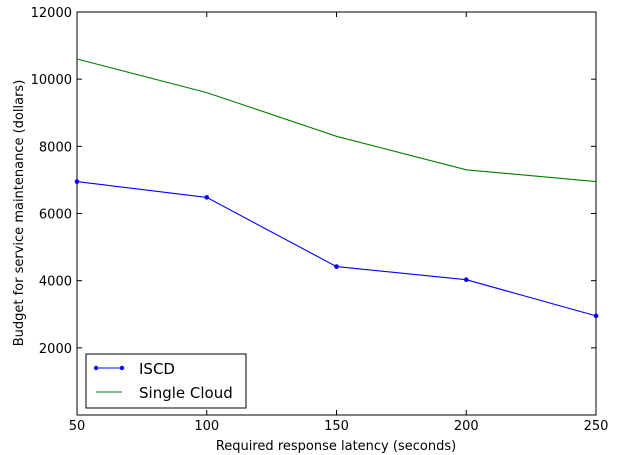 The height and width of the screenshot is (455, 625). What do you see at coordinates (157, 369) in the screenshot?
I see `legend-label-iscd: ISCD` at bounding box center [157, 369].